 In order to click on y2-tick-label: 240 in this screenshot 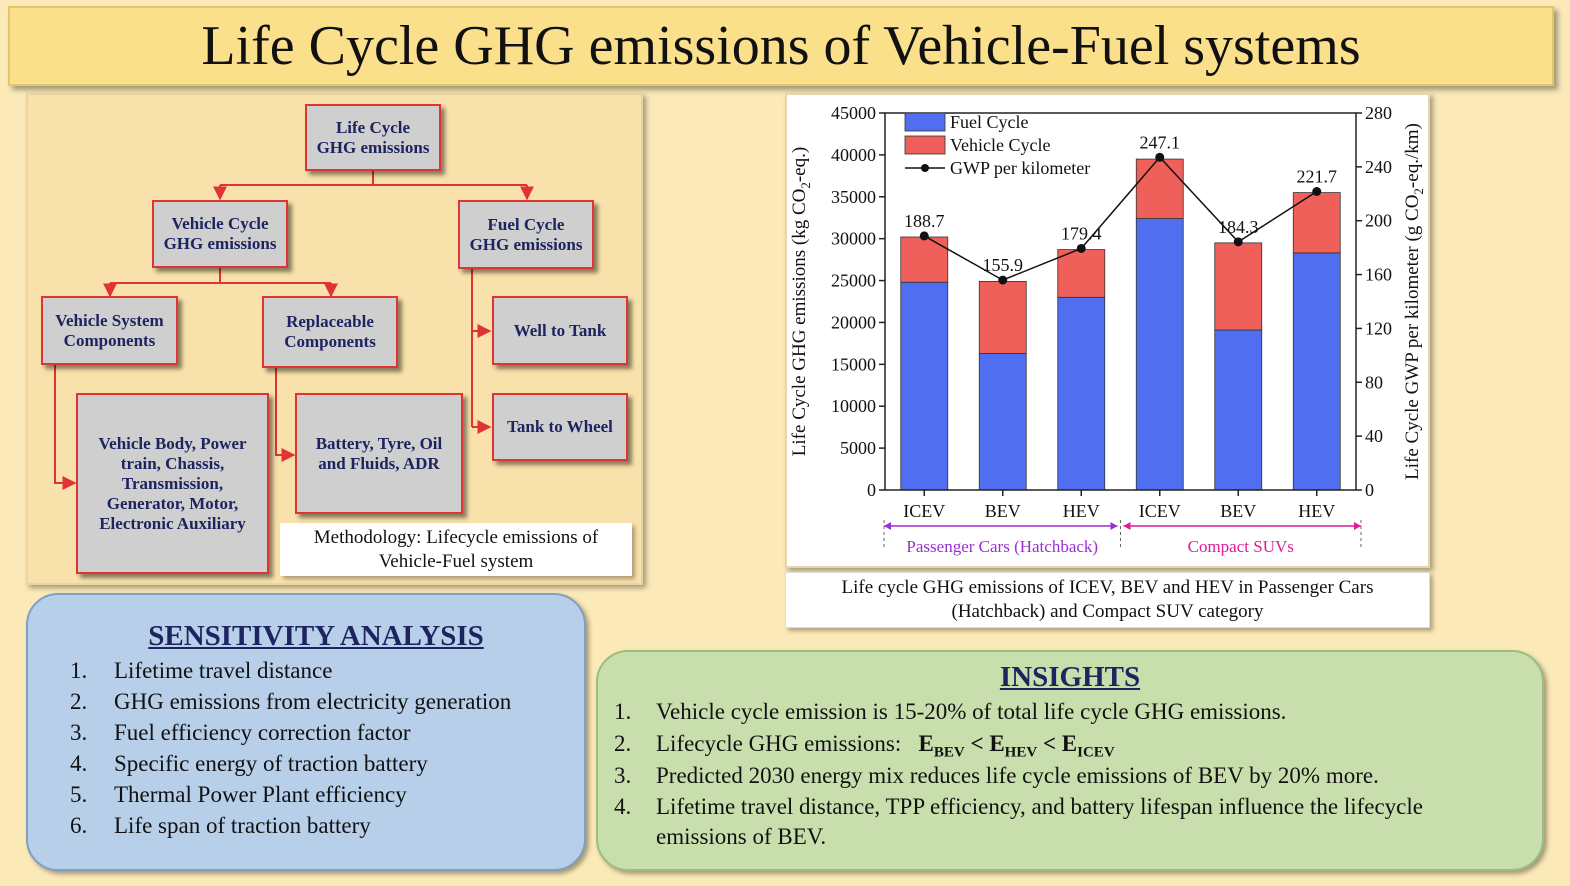, I will do `click(1378, 167)`.